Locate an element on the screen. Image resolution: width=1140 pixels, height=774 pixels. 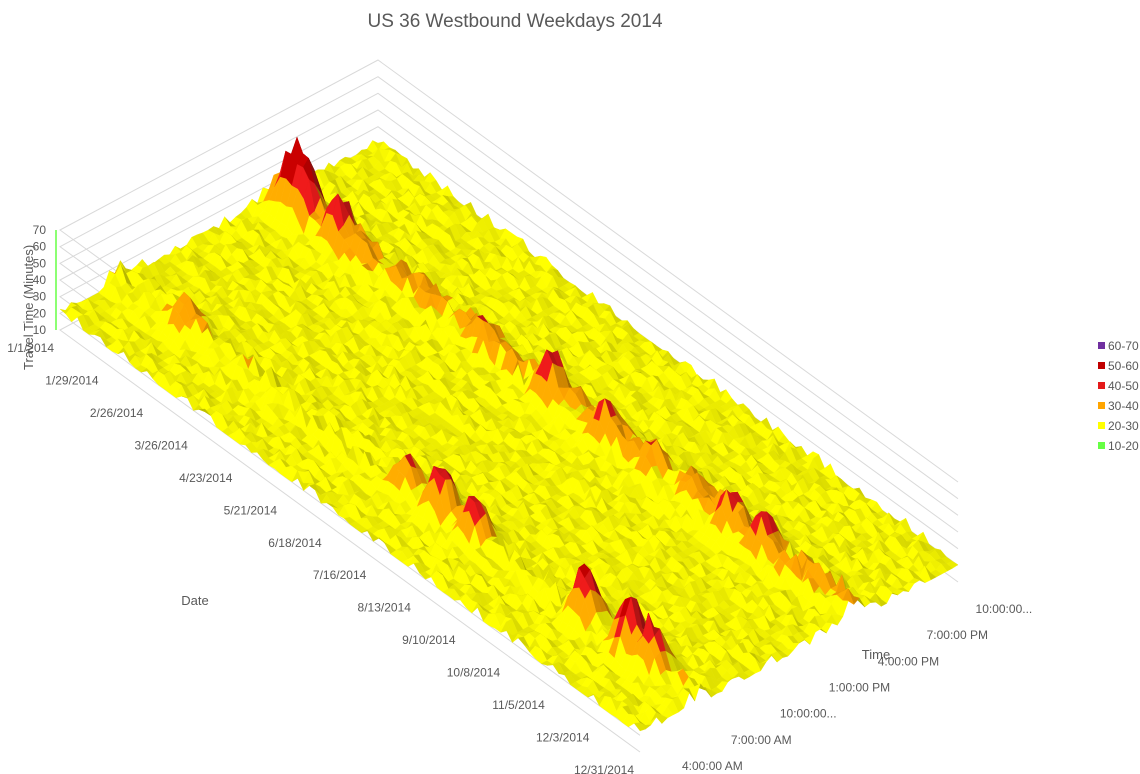
chart-title: US 36 Westbound Weekdays 2014 is located at coordinates (514, 21).